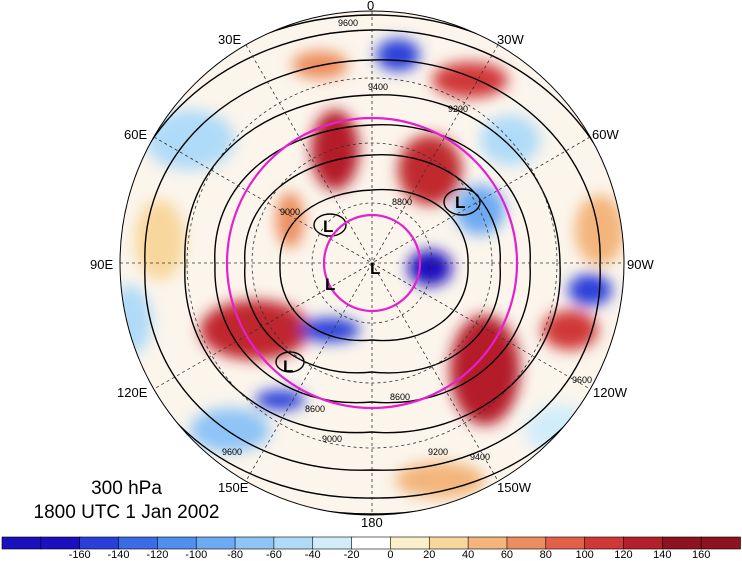 The image size is (742, 561). I want to click on colorbar-tick-label: 20, so click(429, 555).